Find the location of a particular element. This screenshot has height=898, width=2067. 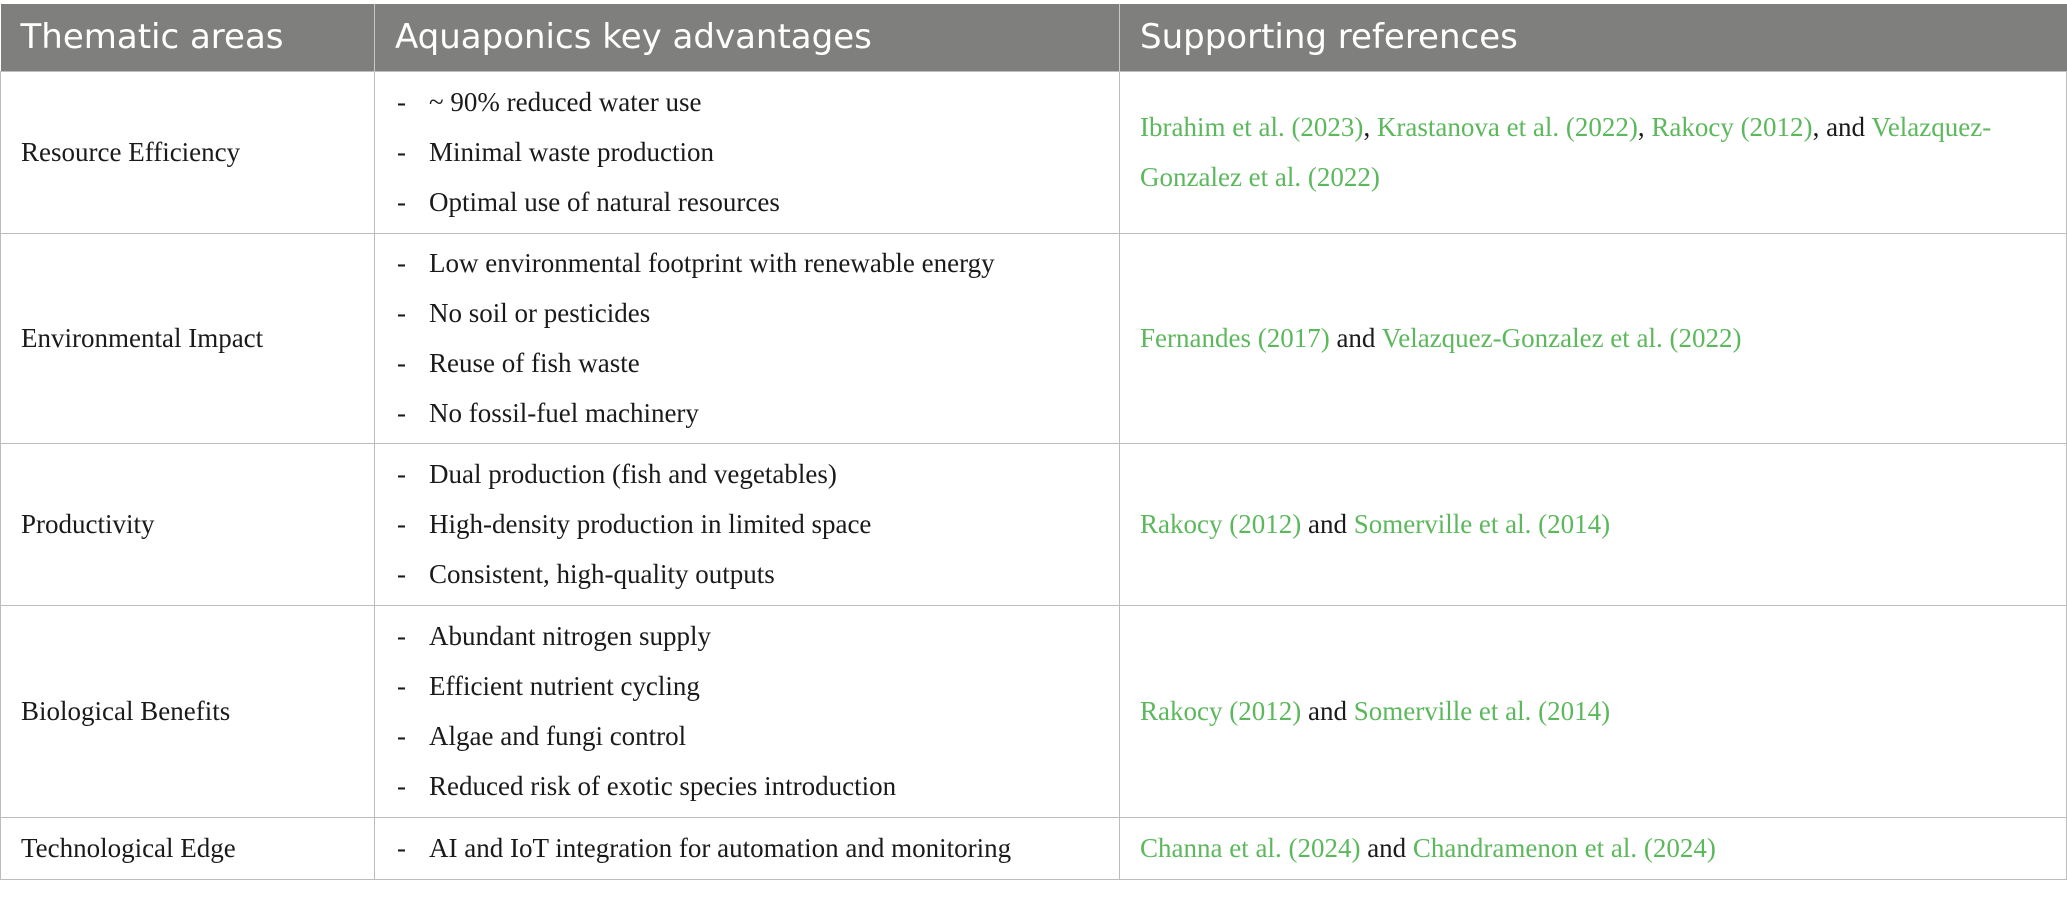

header-key-advantages: Aquaponics key advantages is located at coordinates (747, 37).